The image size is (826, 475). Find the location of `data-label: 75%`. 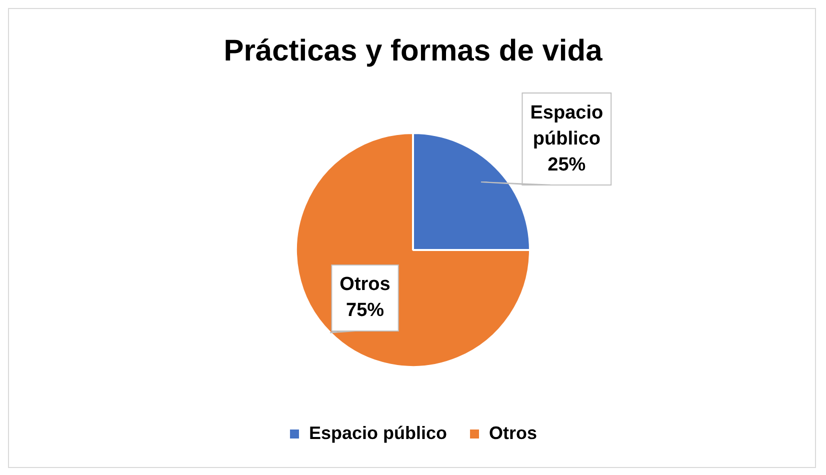

data-label: 75% is located at coordinates (365, 311).